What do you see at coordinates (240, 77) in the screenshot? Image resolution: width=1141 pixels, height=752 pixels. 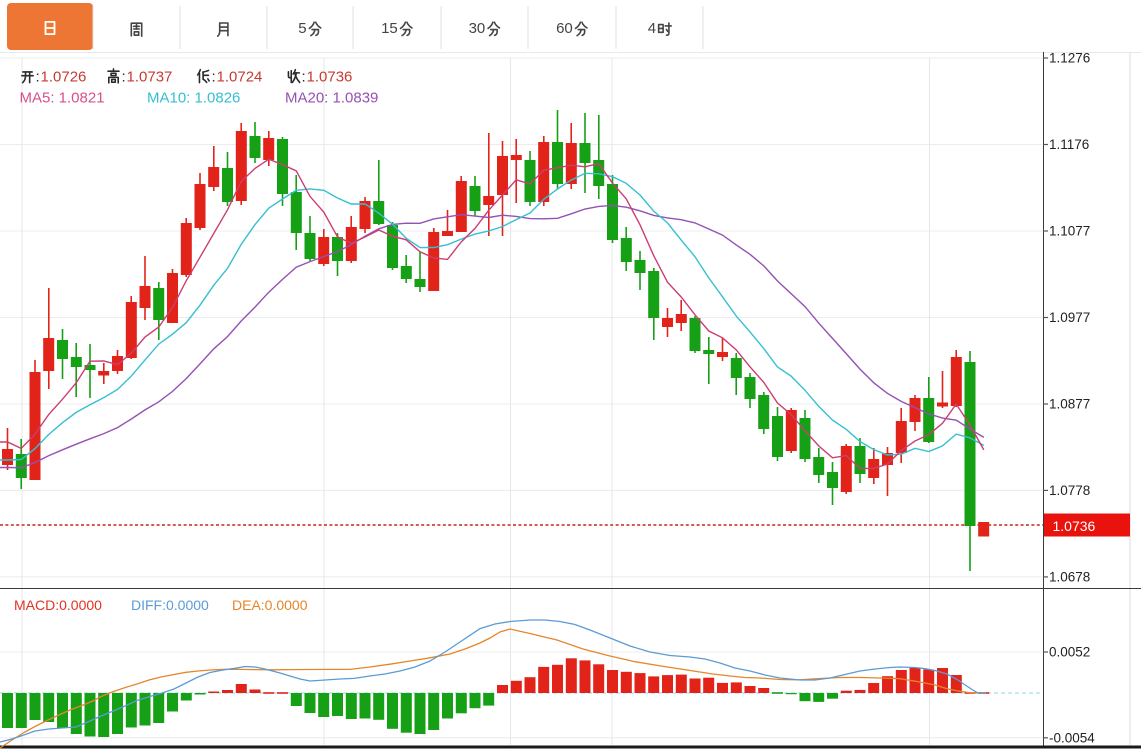 I see `svg-text: 1.0724` at bounding box center [240, 77].